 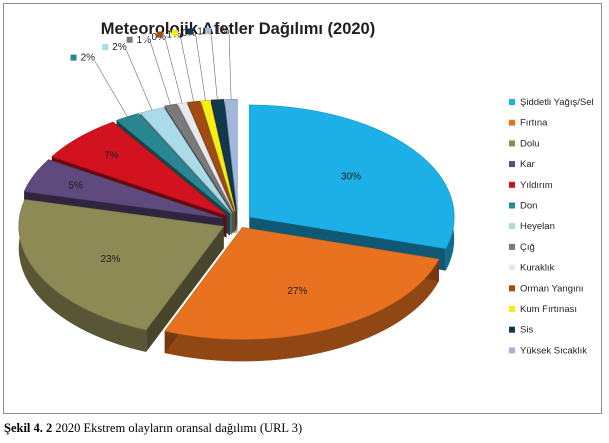 I want to click on pie-slice-dolu, so click(x=121, y=276).